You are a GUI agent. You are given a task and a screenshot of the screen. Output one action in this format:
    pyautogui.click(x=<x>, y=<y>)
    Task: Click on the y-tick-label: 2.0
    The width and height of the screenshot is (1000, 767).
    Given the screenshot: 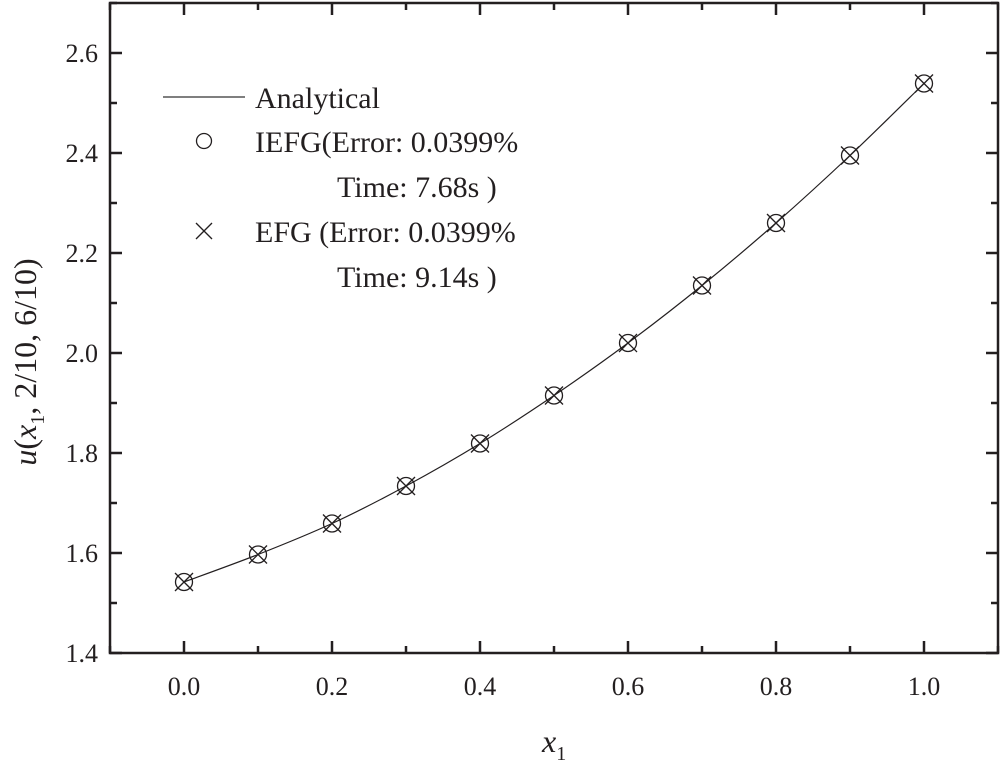 What is the action you would take?
    pyautogui.click(x=82, y=353)
    